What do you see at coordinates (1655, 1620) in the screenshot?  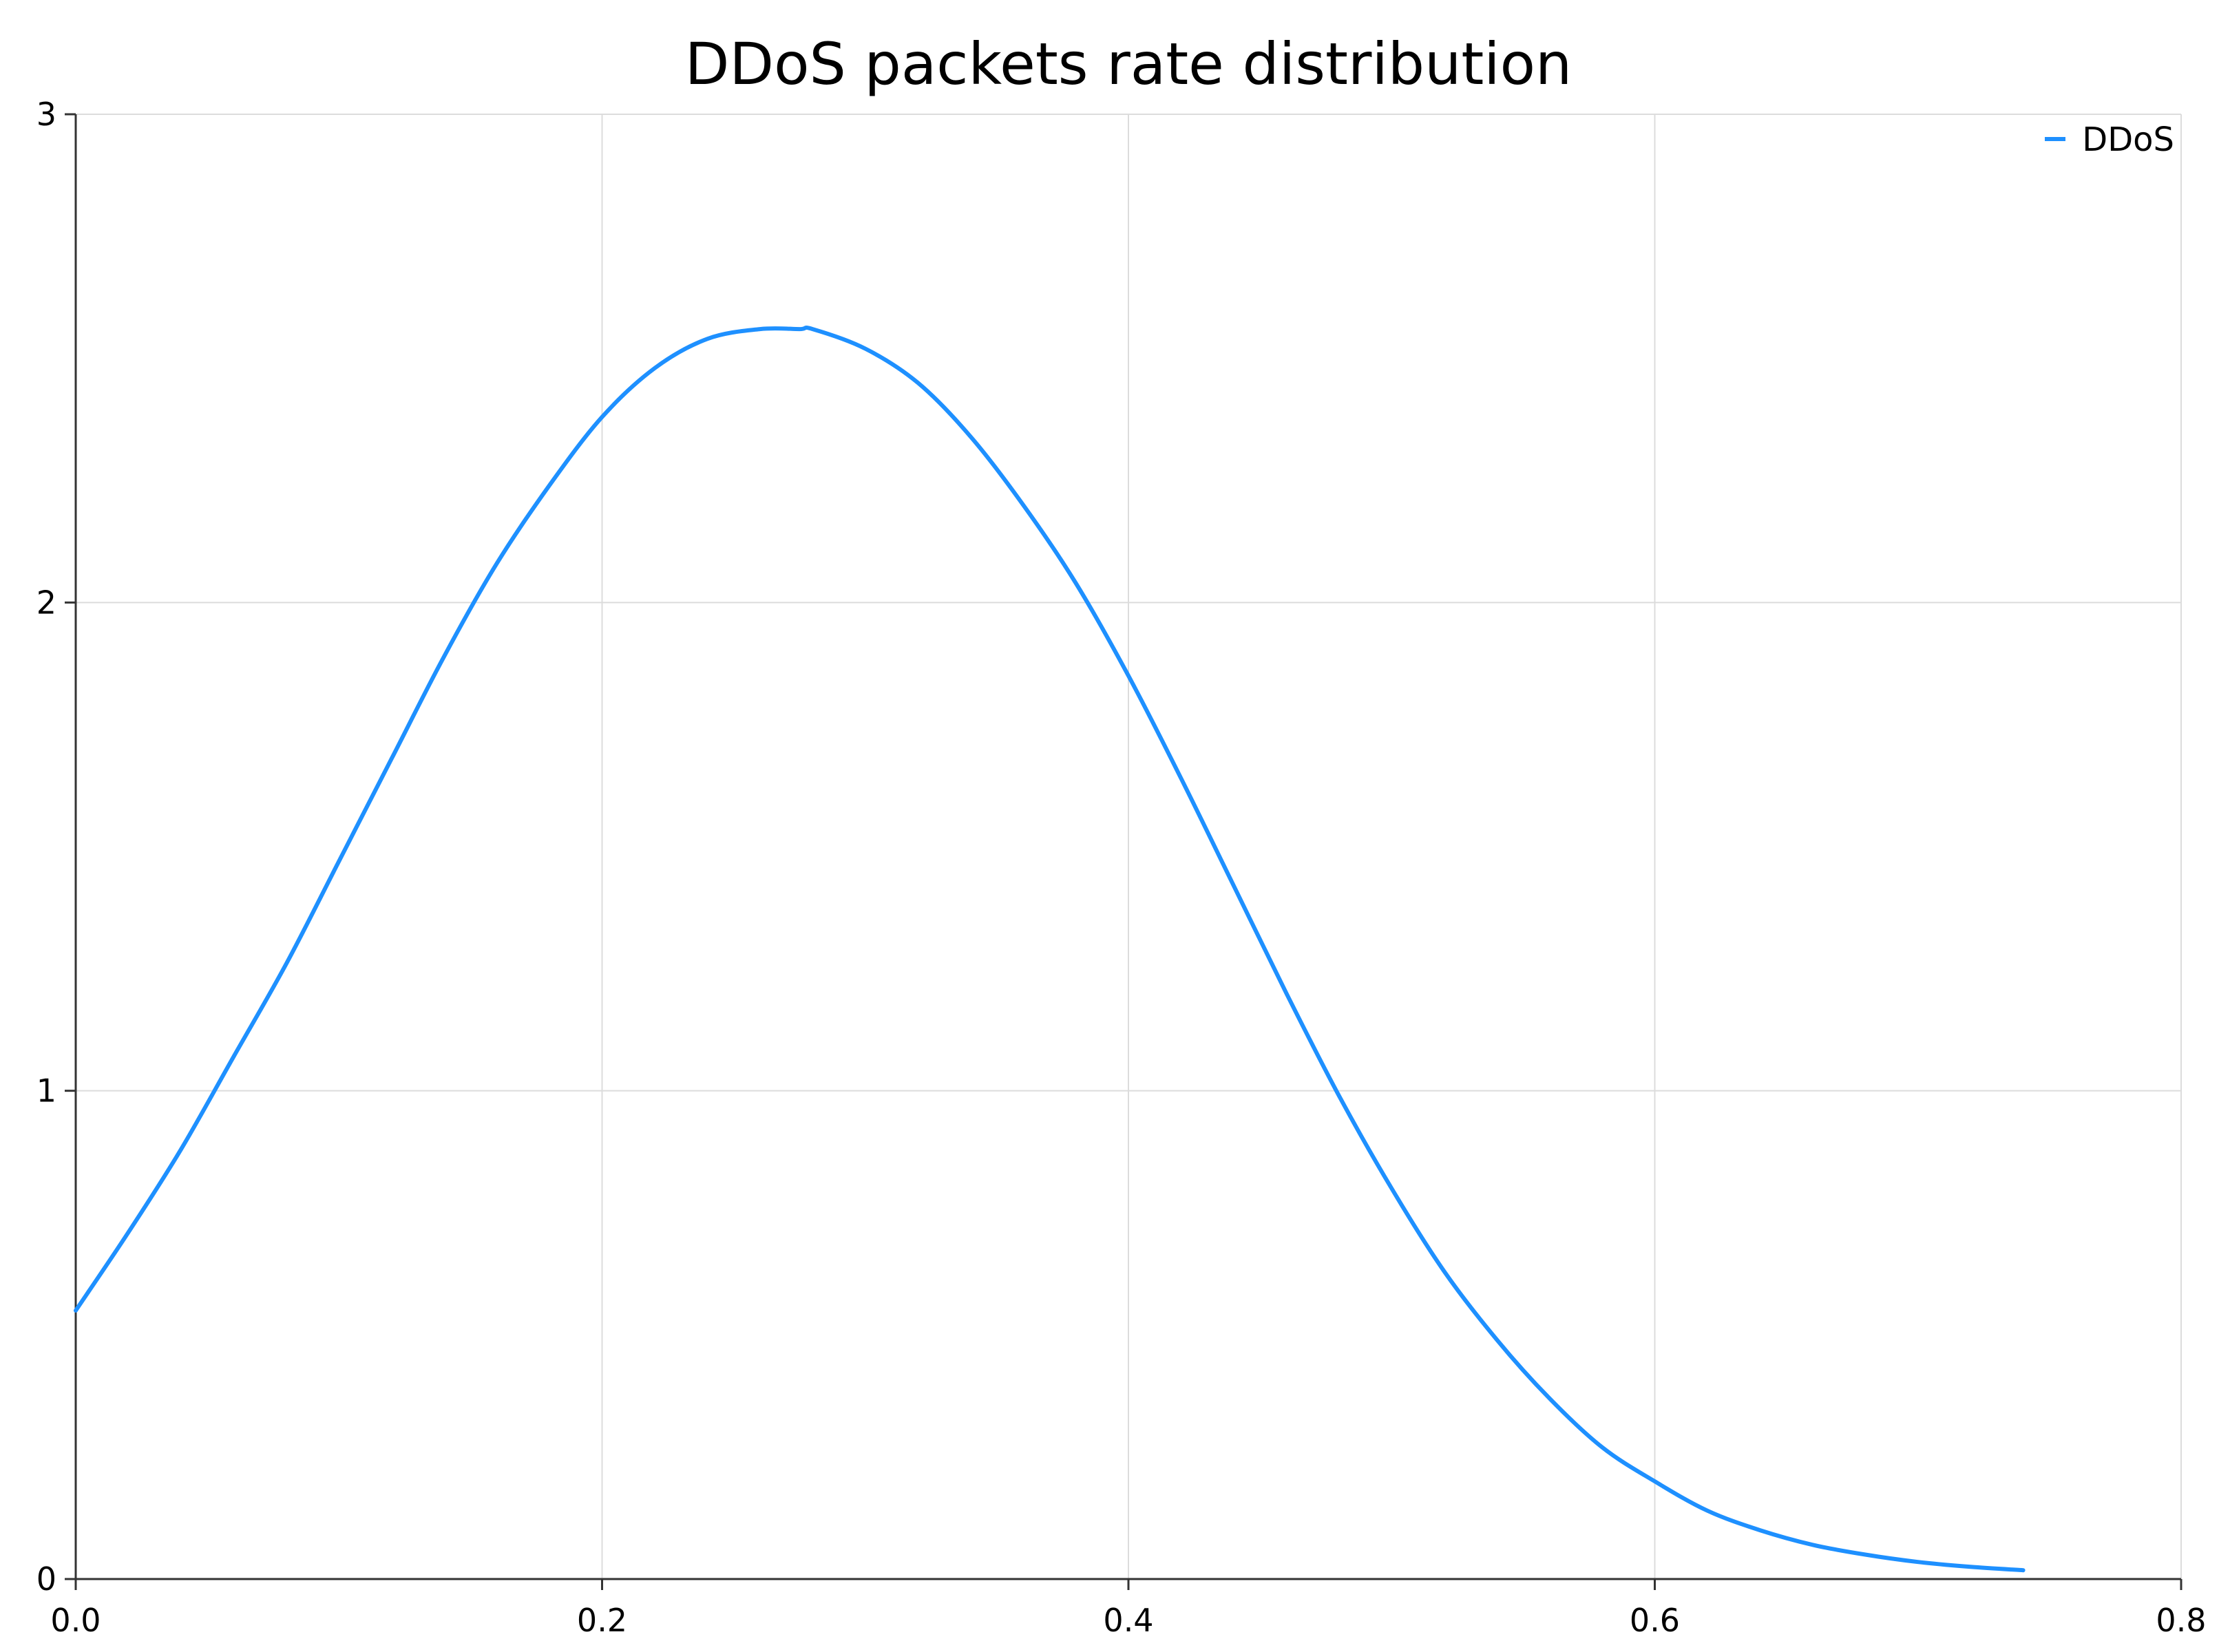 I see `x-tick-label: 0.6` at bounding box center [1655, 1620].